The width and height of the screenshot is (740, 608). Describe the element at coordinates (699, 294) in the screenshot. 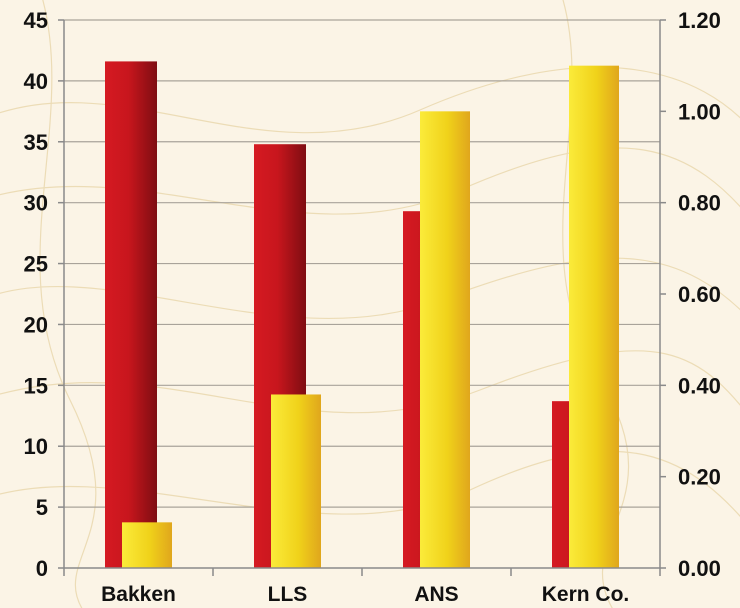

I see `right-tick-label: 0.60` at that location.